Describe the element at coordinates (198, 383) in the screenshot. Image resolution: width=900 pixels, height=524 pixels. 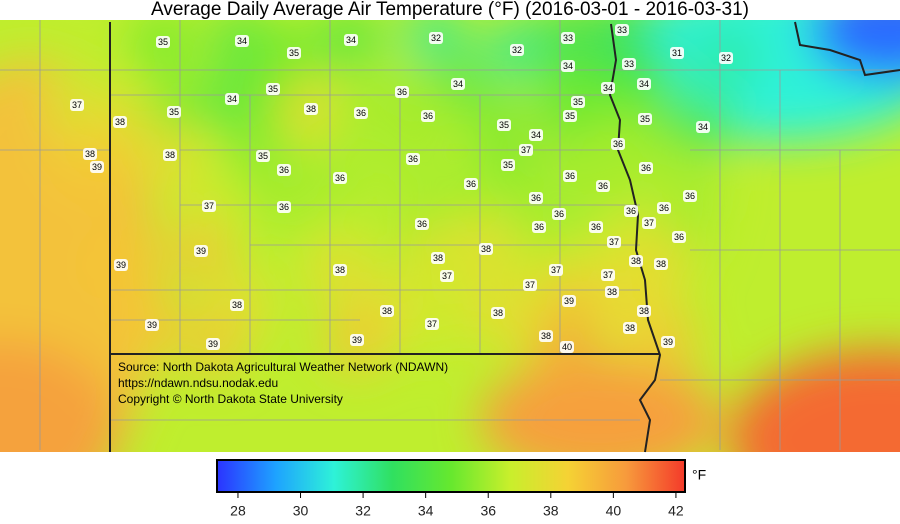
I see `source-line: https://ndawn.ndsu.nodak.edu` at that location.